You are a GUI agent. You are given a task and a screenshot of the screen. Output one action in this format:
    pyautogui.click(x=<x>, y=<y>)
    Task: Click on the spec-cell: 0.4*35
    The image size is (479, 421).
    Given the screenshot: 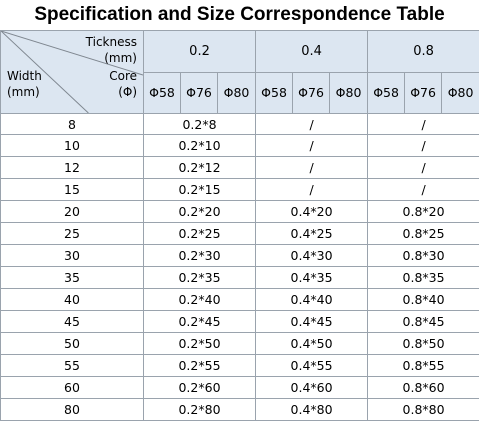 What is the action you would take?
    pyautogui.click(x=312, y=277)
    